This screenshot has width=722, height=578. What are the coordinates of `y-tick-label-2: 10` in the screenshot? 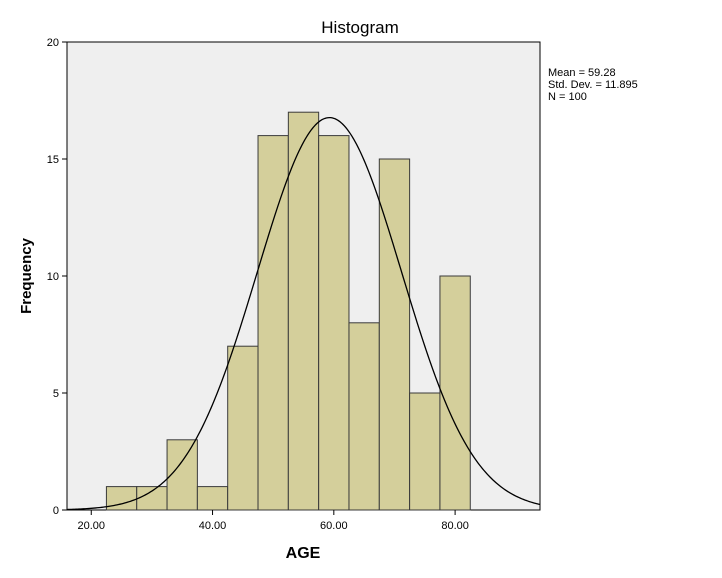 It's located at (53, 277).